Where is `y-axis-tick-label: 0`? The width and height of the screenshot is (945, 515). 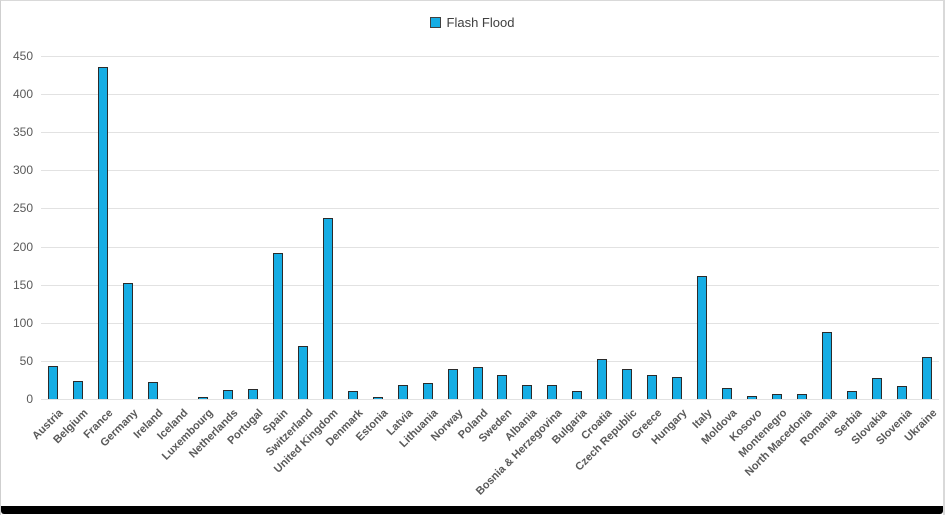 y-axis-tick-label: 0 is located at coordinates (29, 399).